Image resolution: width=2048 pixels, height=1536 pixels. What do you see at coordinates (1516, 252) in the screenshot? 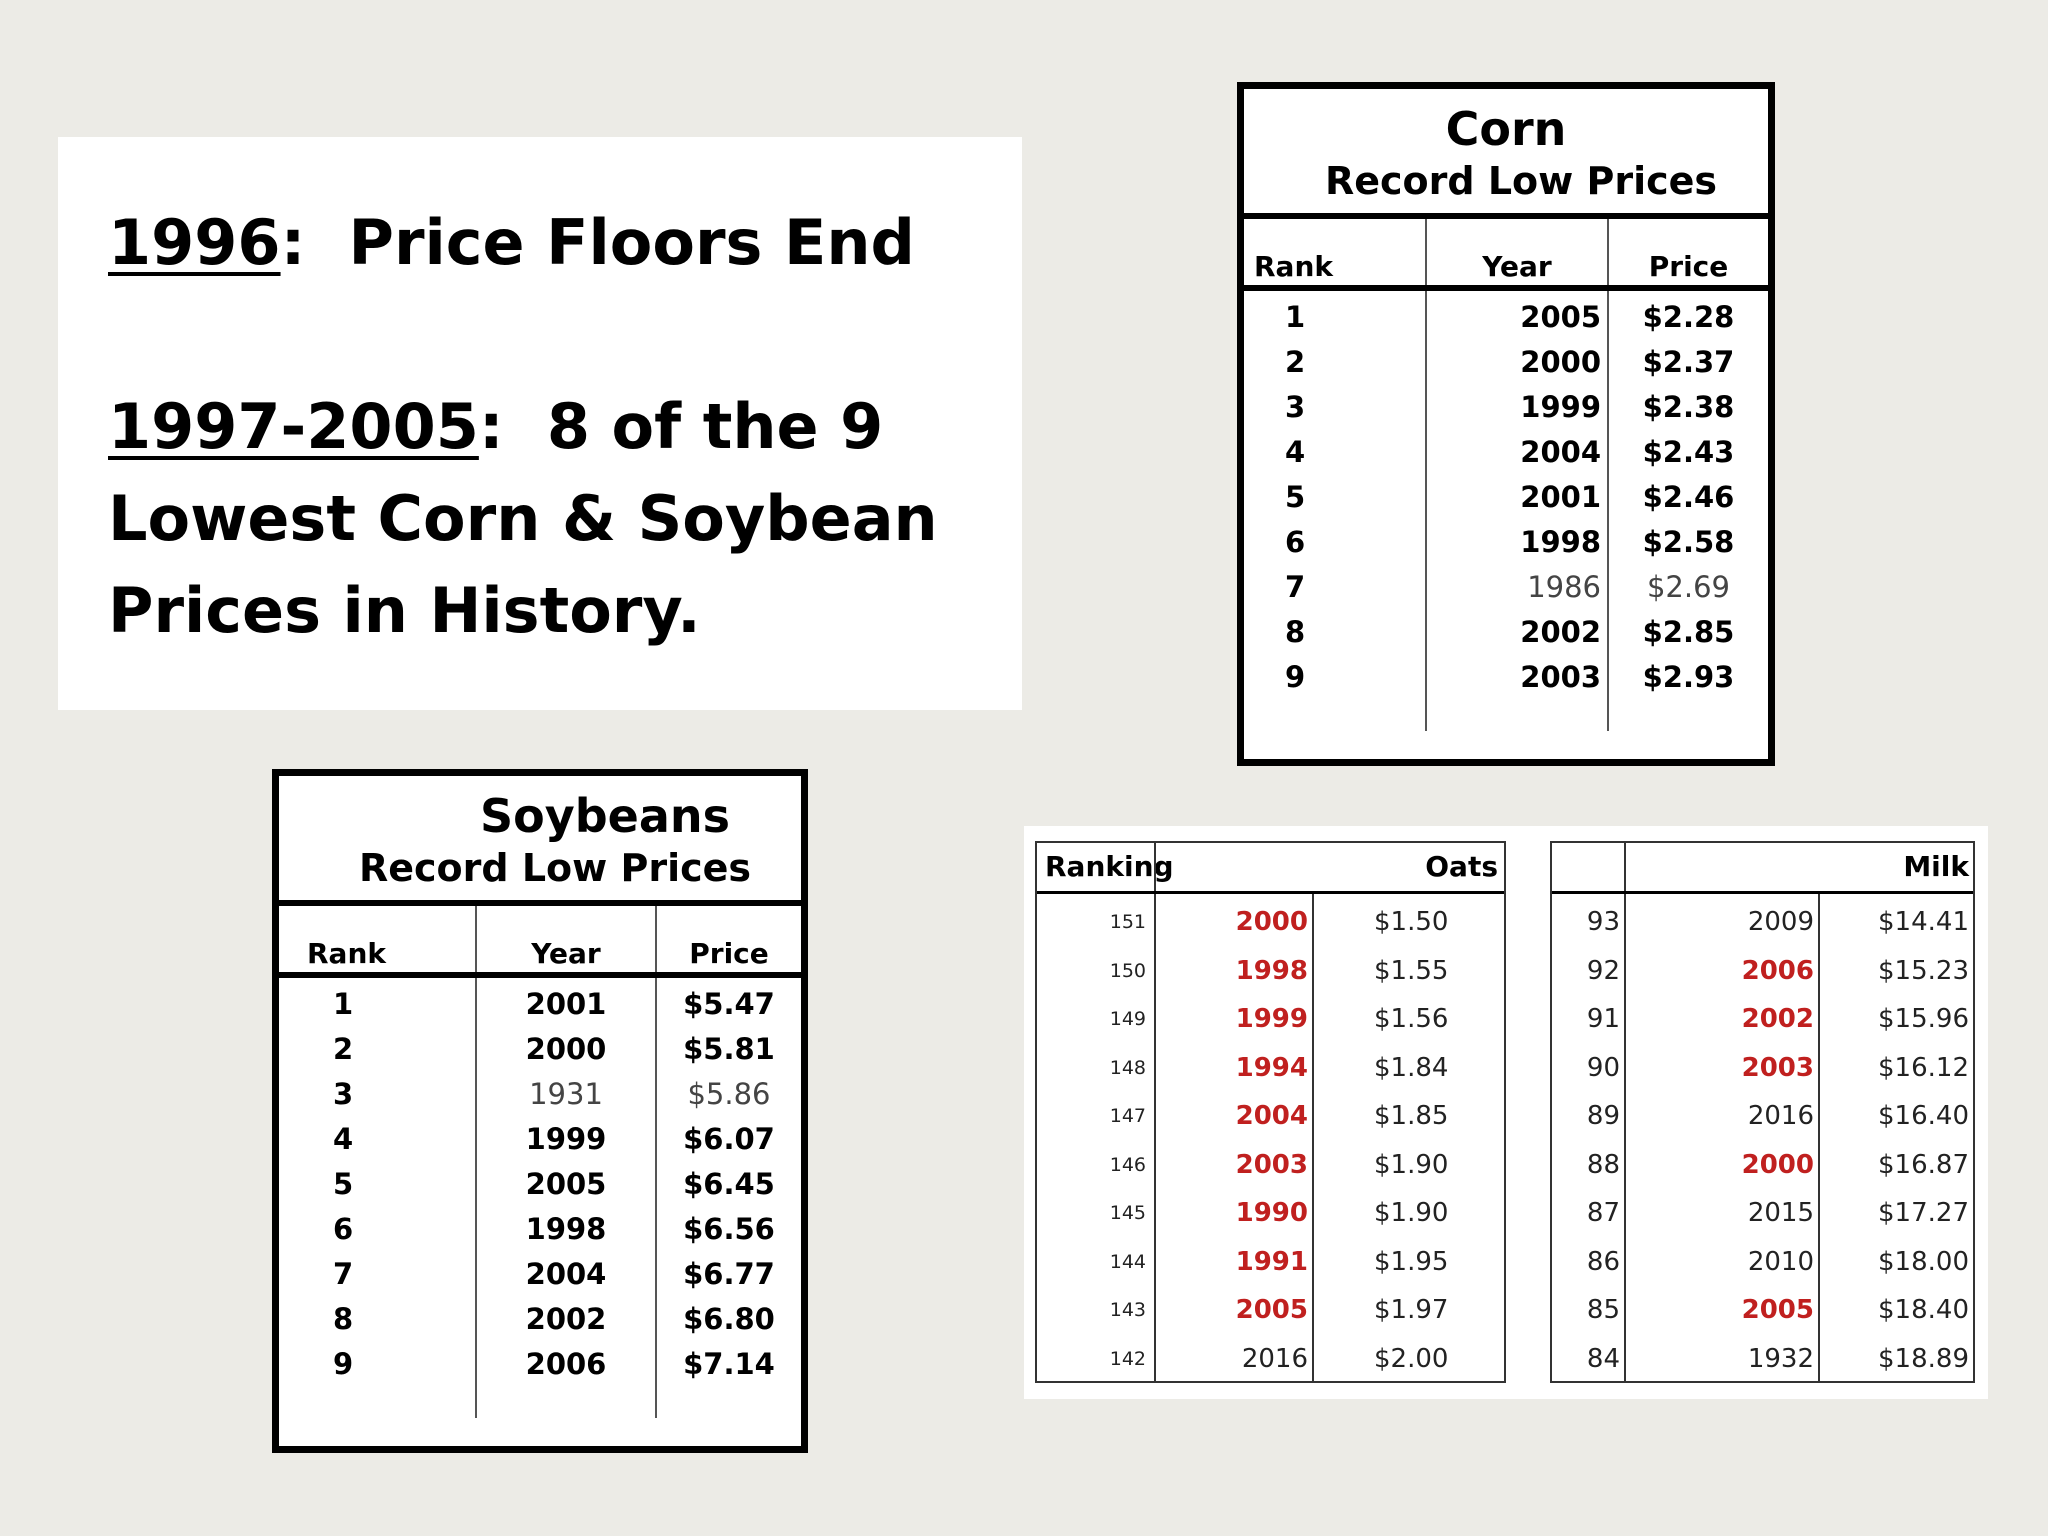
I see `corn-header-year: Year` at bounding box center [1516, 252].